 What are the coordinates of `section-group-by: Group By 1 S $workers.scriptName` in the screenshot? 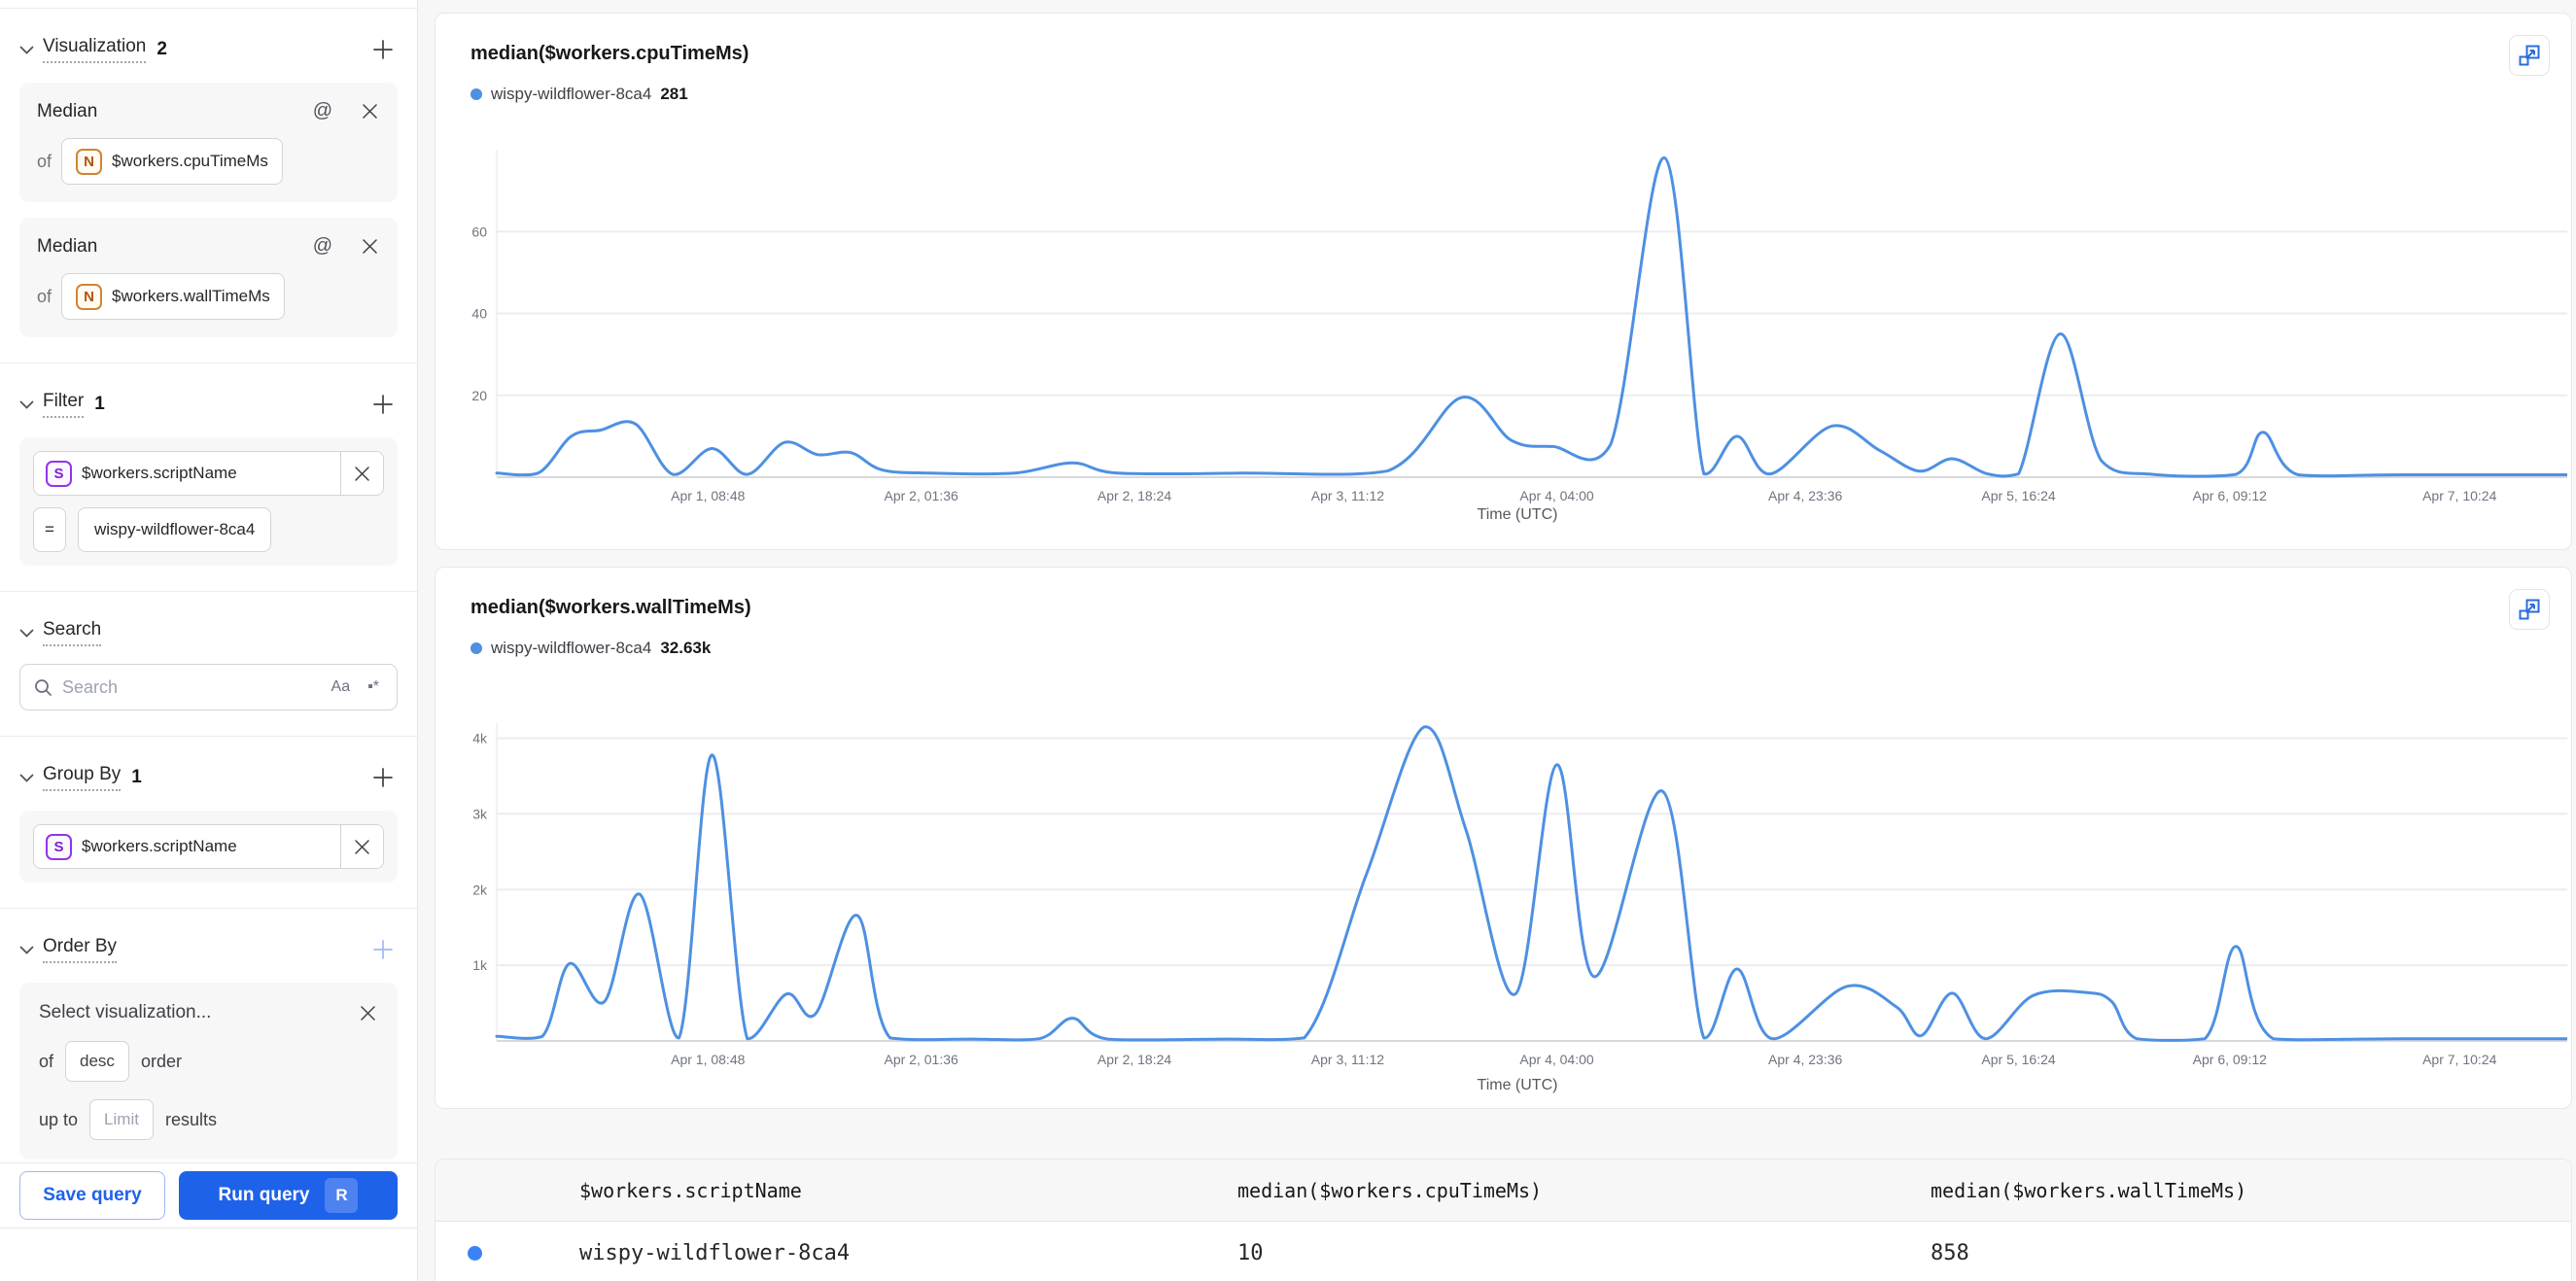 It's located at (208, 823).